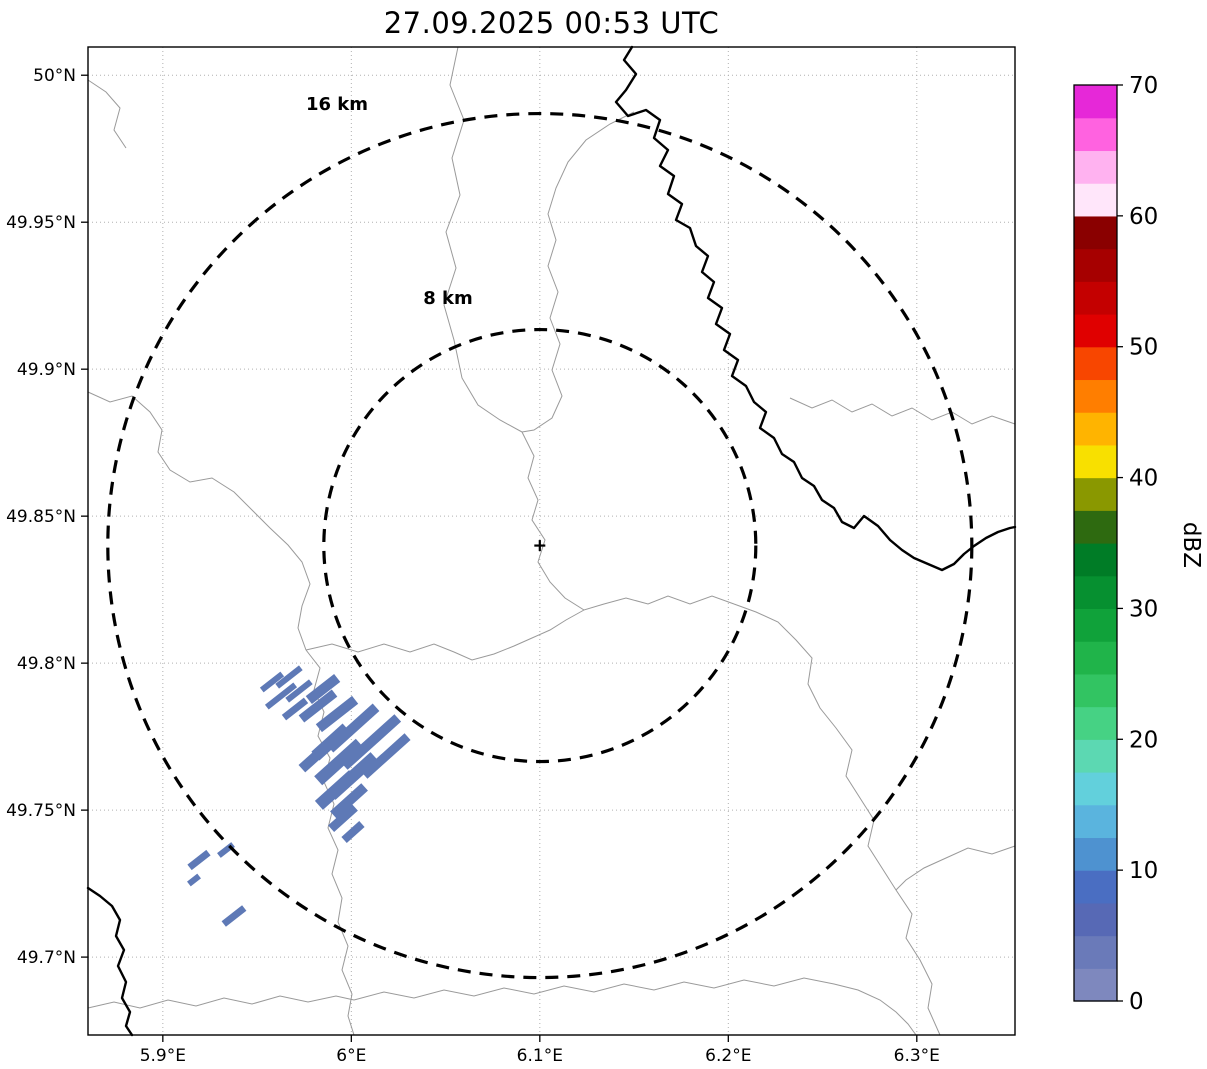 This screenshot has width=1207, height=1069. Describe the element at coordinates (337, 104) in the screenshot. I see `range-ring-label: 16 km` at that location.